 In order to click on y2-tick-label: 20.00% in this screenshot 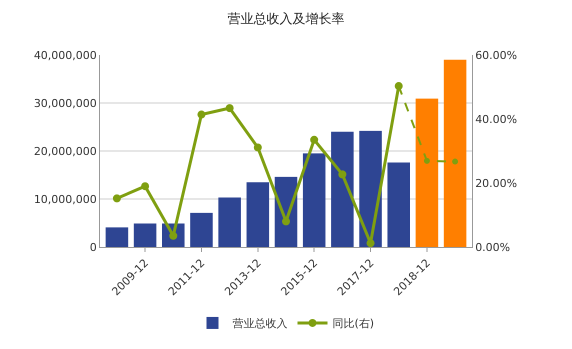, I will do `click(496, 183)`.